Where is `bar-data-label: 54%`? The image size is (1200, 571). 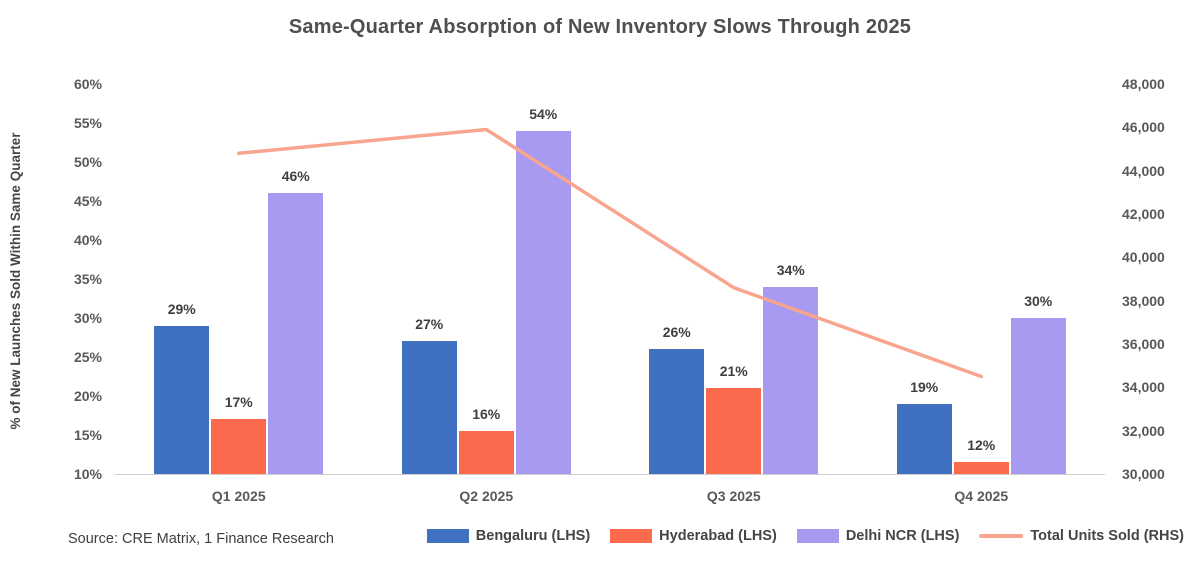
bar-data-label: 54% is located at coordinates (543, 113).